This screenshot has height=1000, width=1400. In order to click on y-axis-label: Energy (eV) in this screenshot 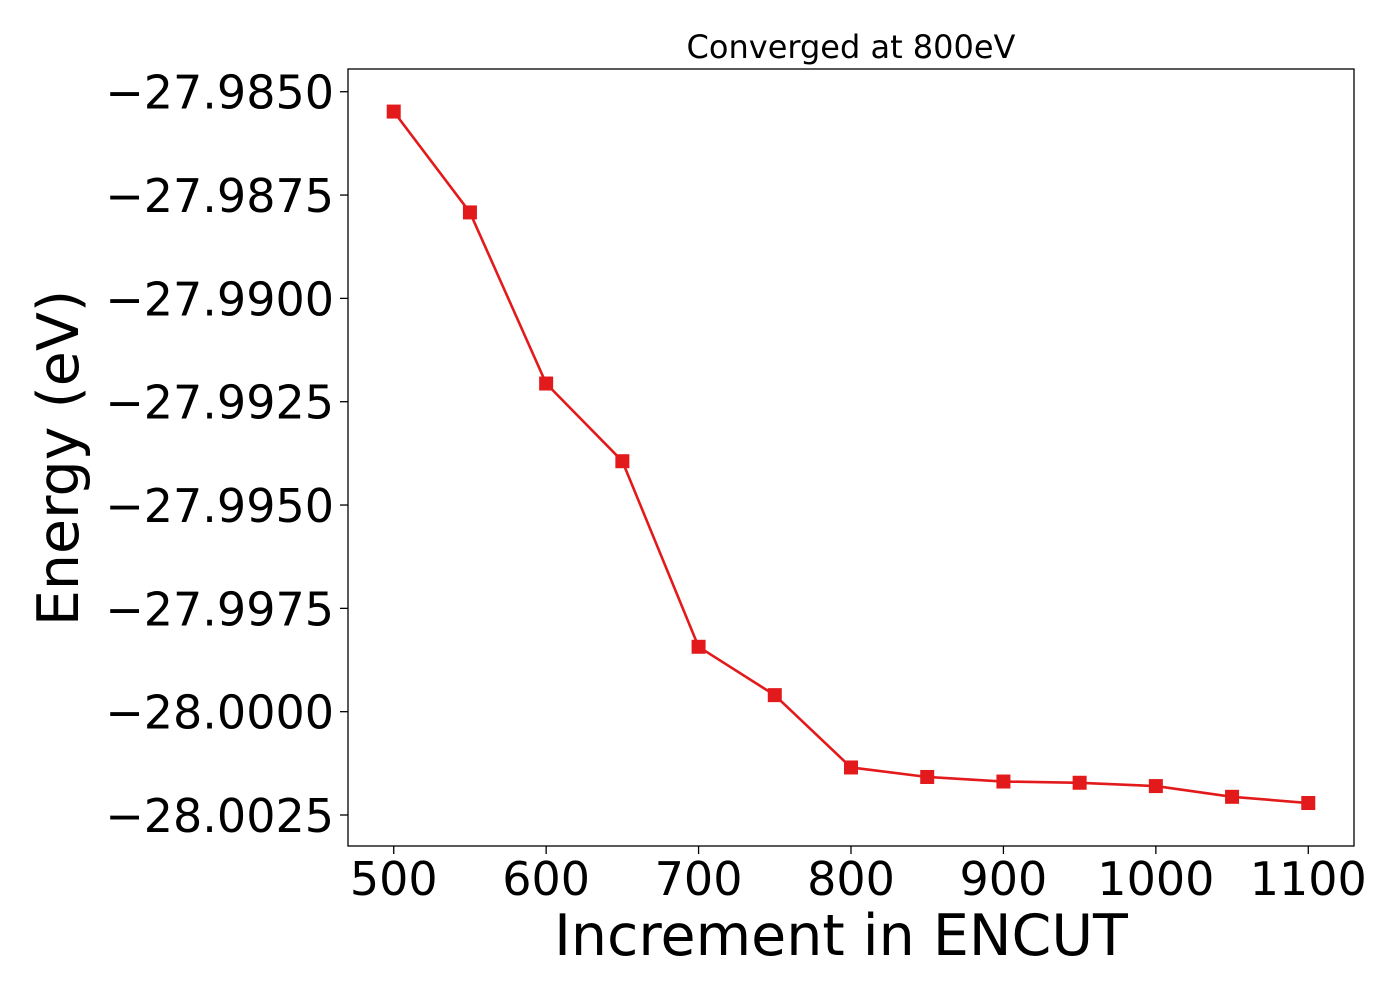, I will do `click(59, 458)`.